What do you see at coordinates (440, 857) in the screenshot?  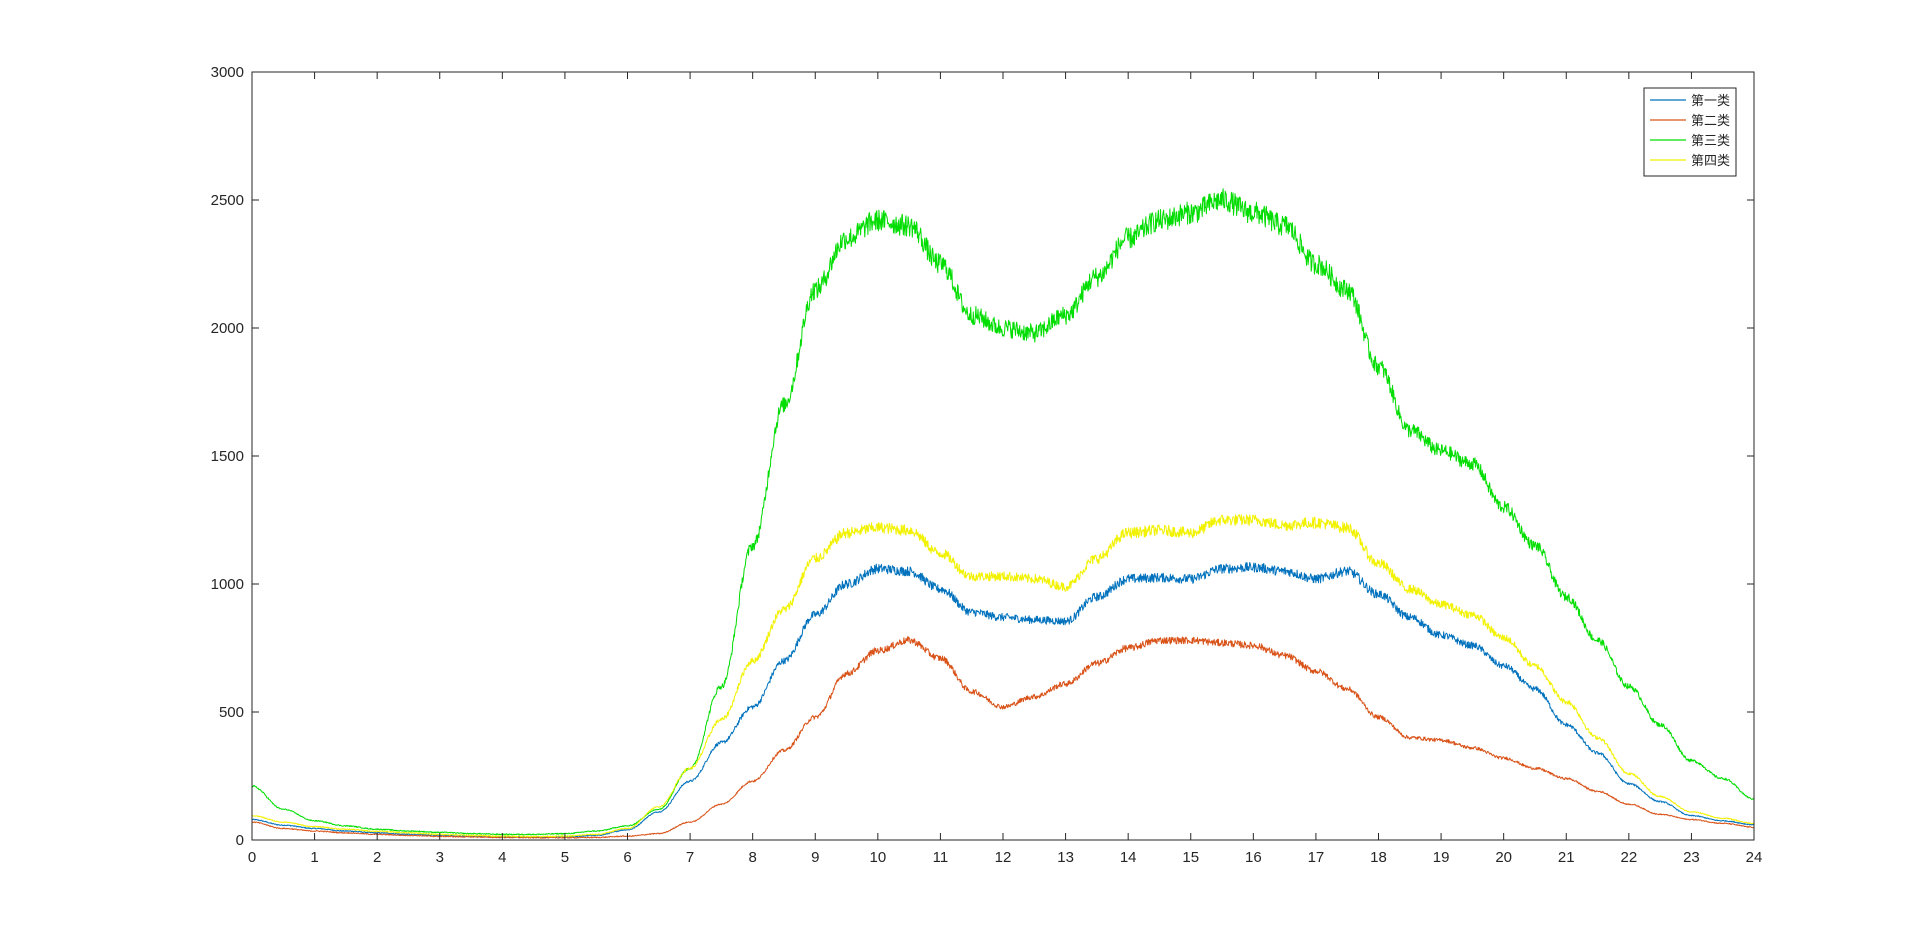 I see `x-tick-label: 3` at bounding box center [440, 857].